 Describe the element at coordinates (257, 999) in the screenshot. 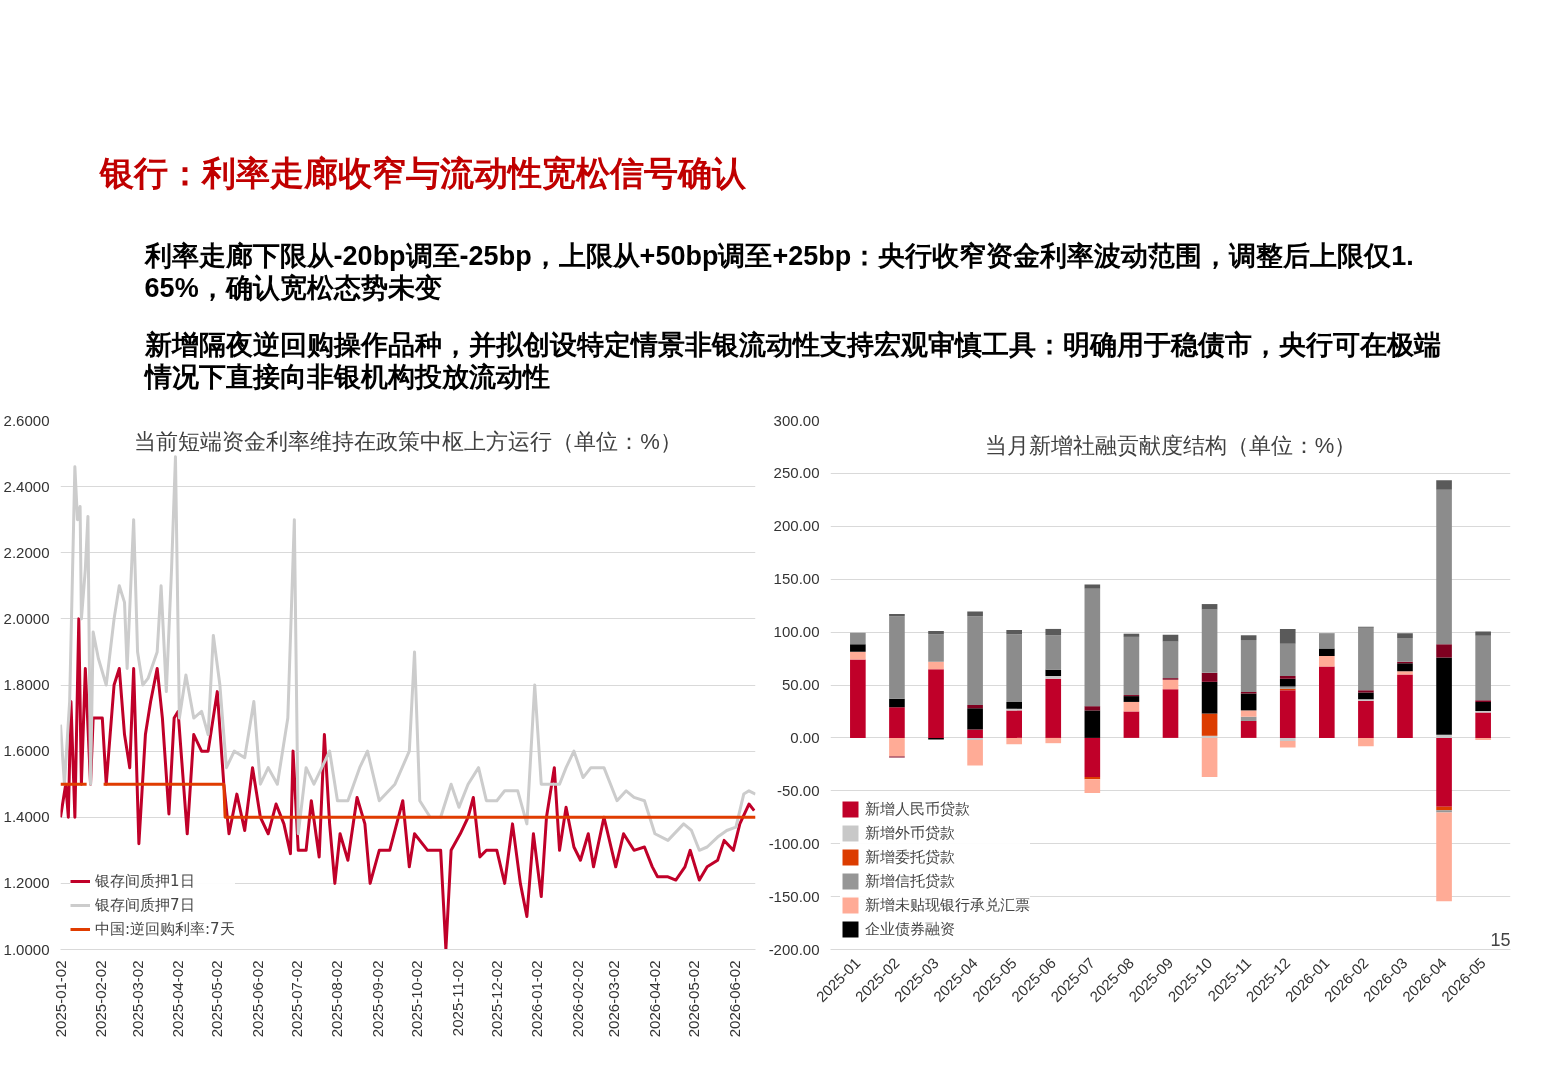

I see `x-tick-label: 2025-06-02` at that location.